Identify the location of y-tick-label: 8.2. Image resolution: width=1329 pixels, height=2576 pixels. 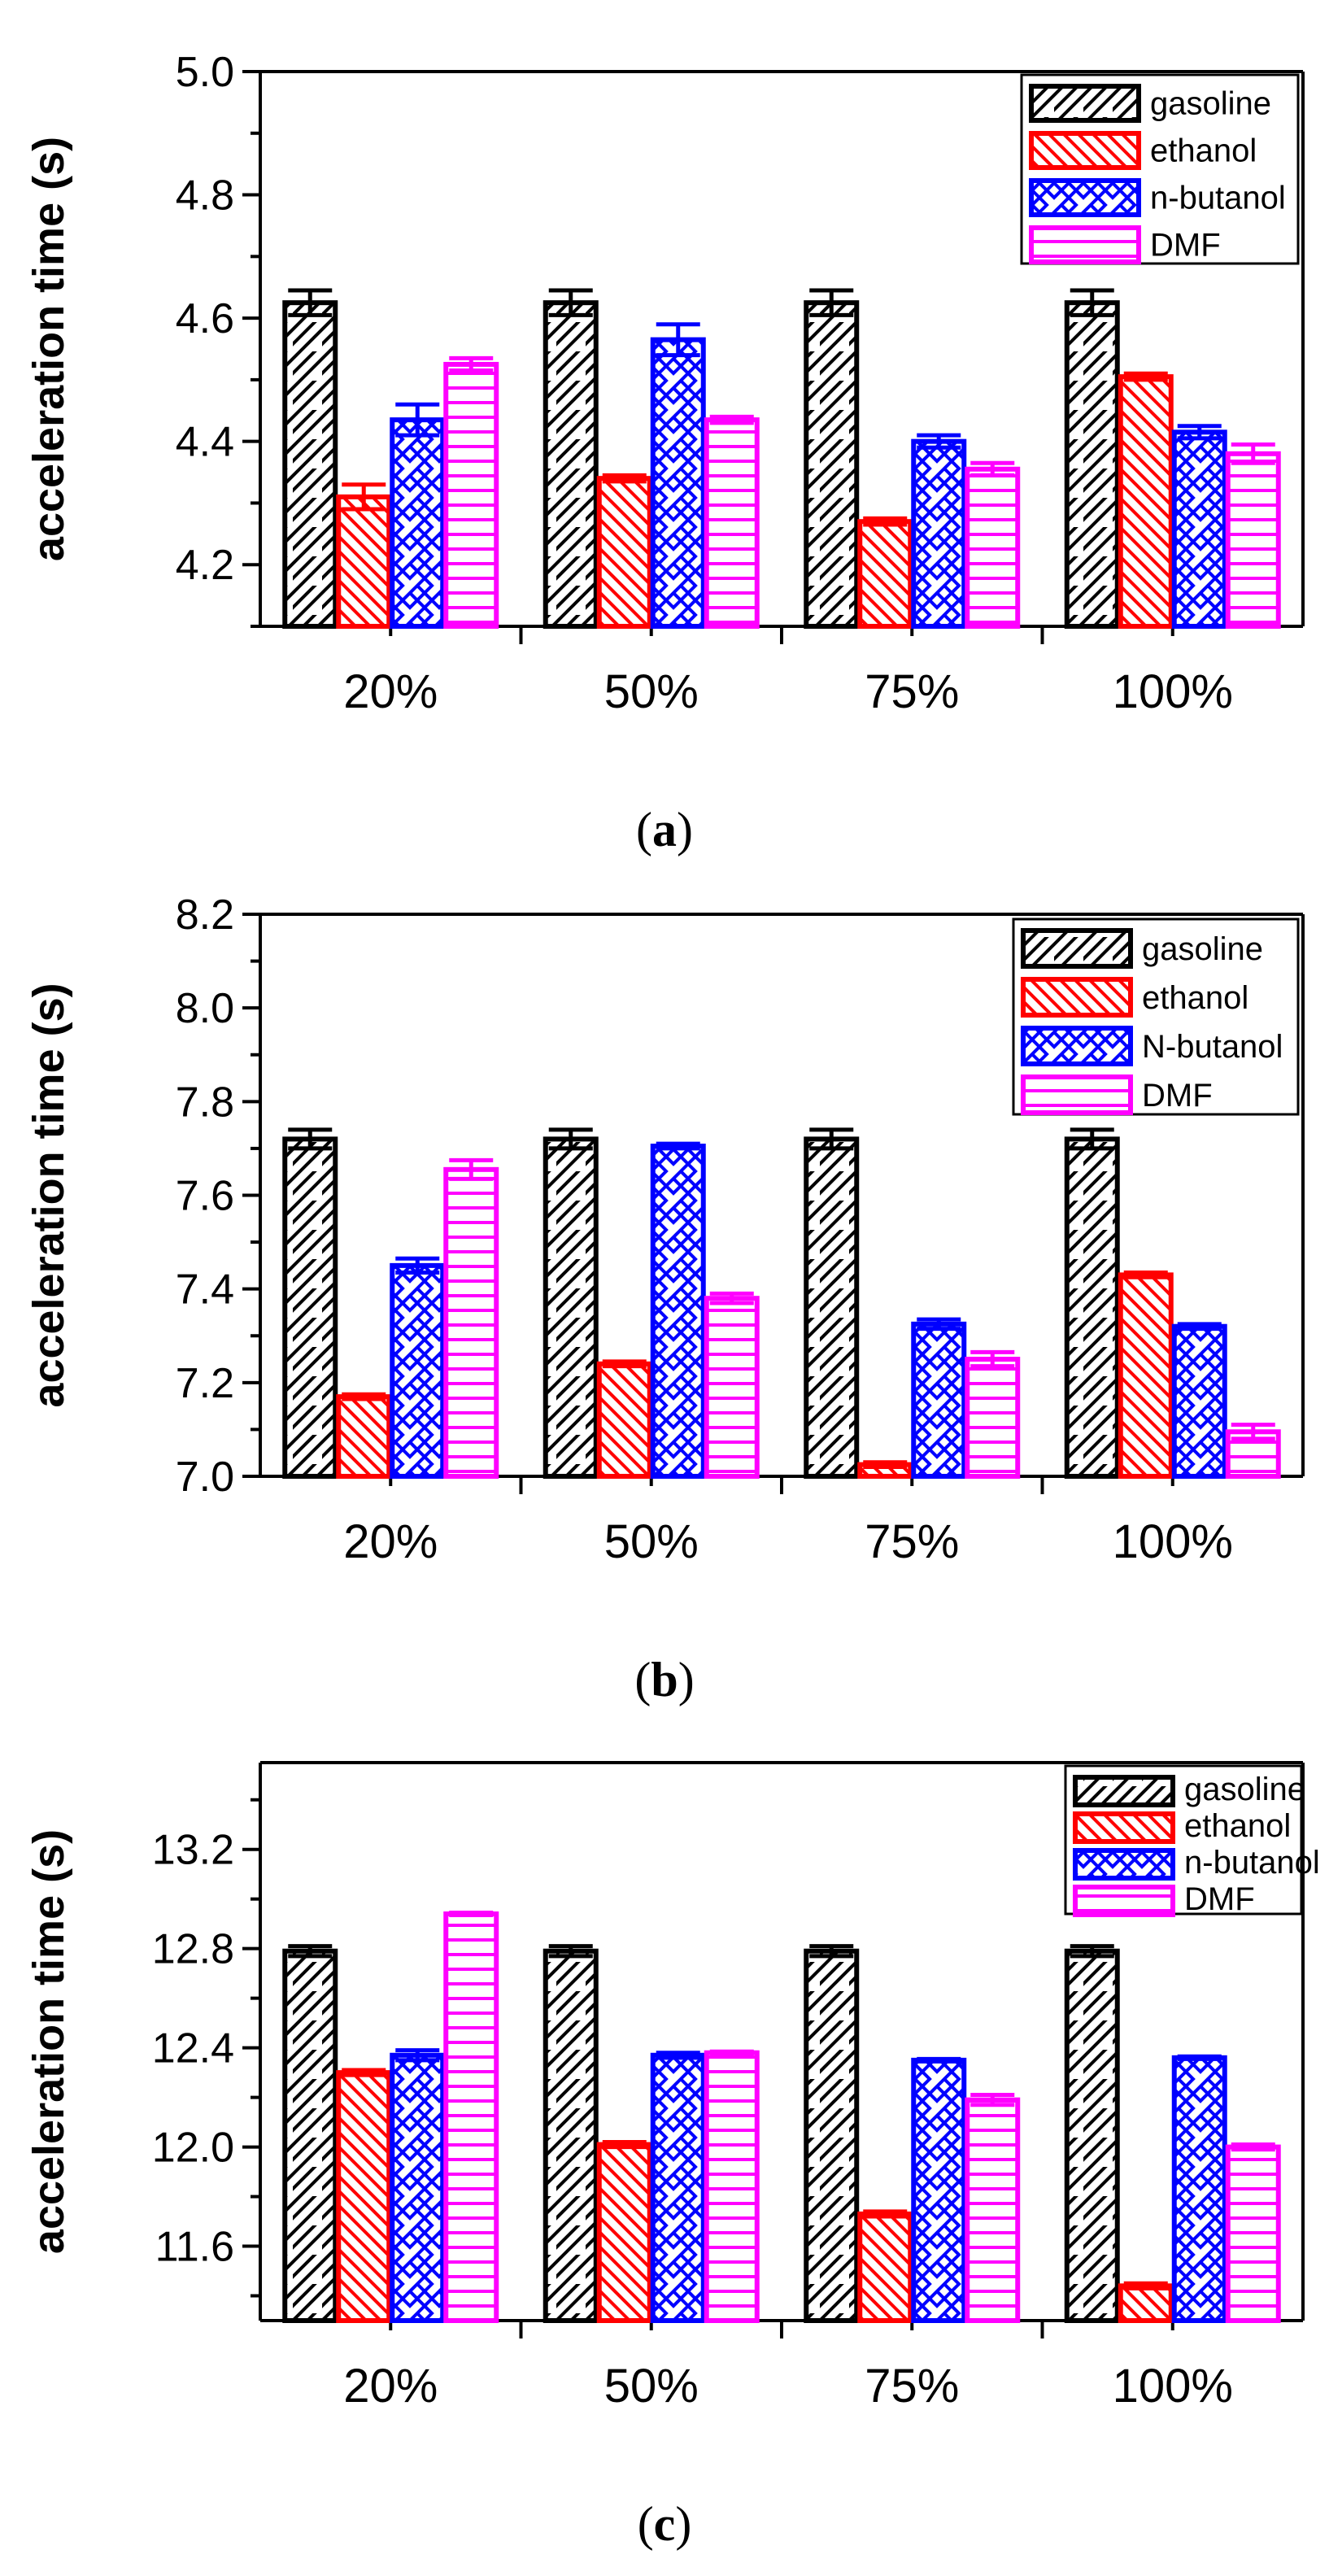
(205, 915).